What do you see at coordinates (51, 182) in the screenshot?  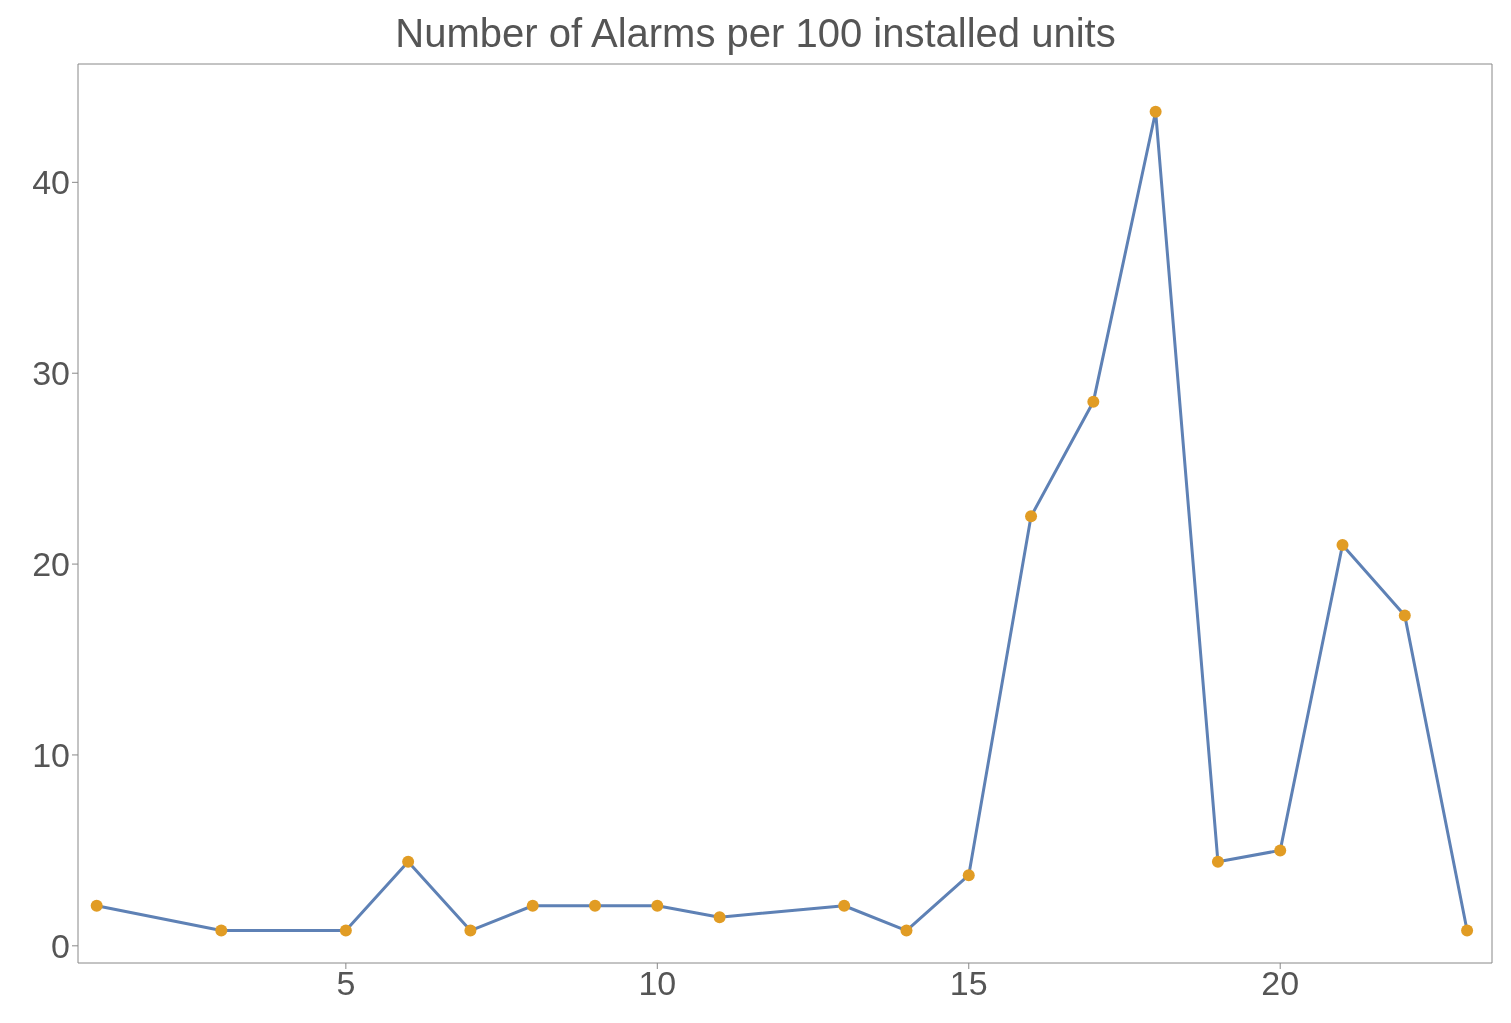 I see `y-tick-label: 40` at bounding box center [51, 182].